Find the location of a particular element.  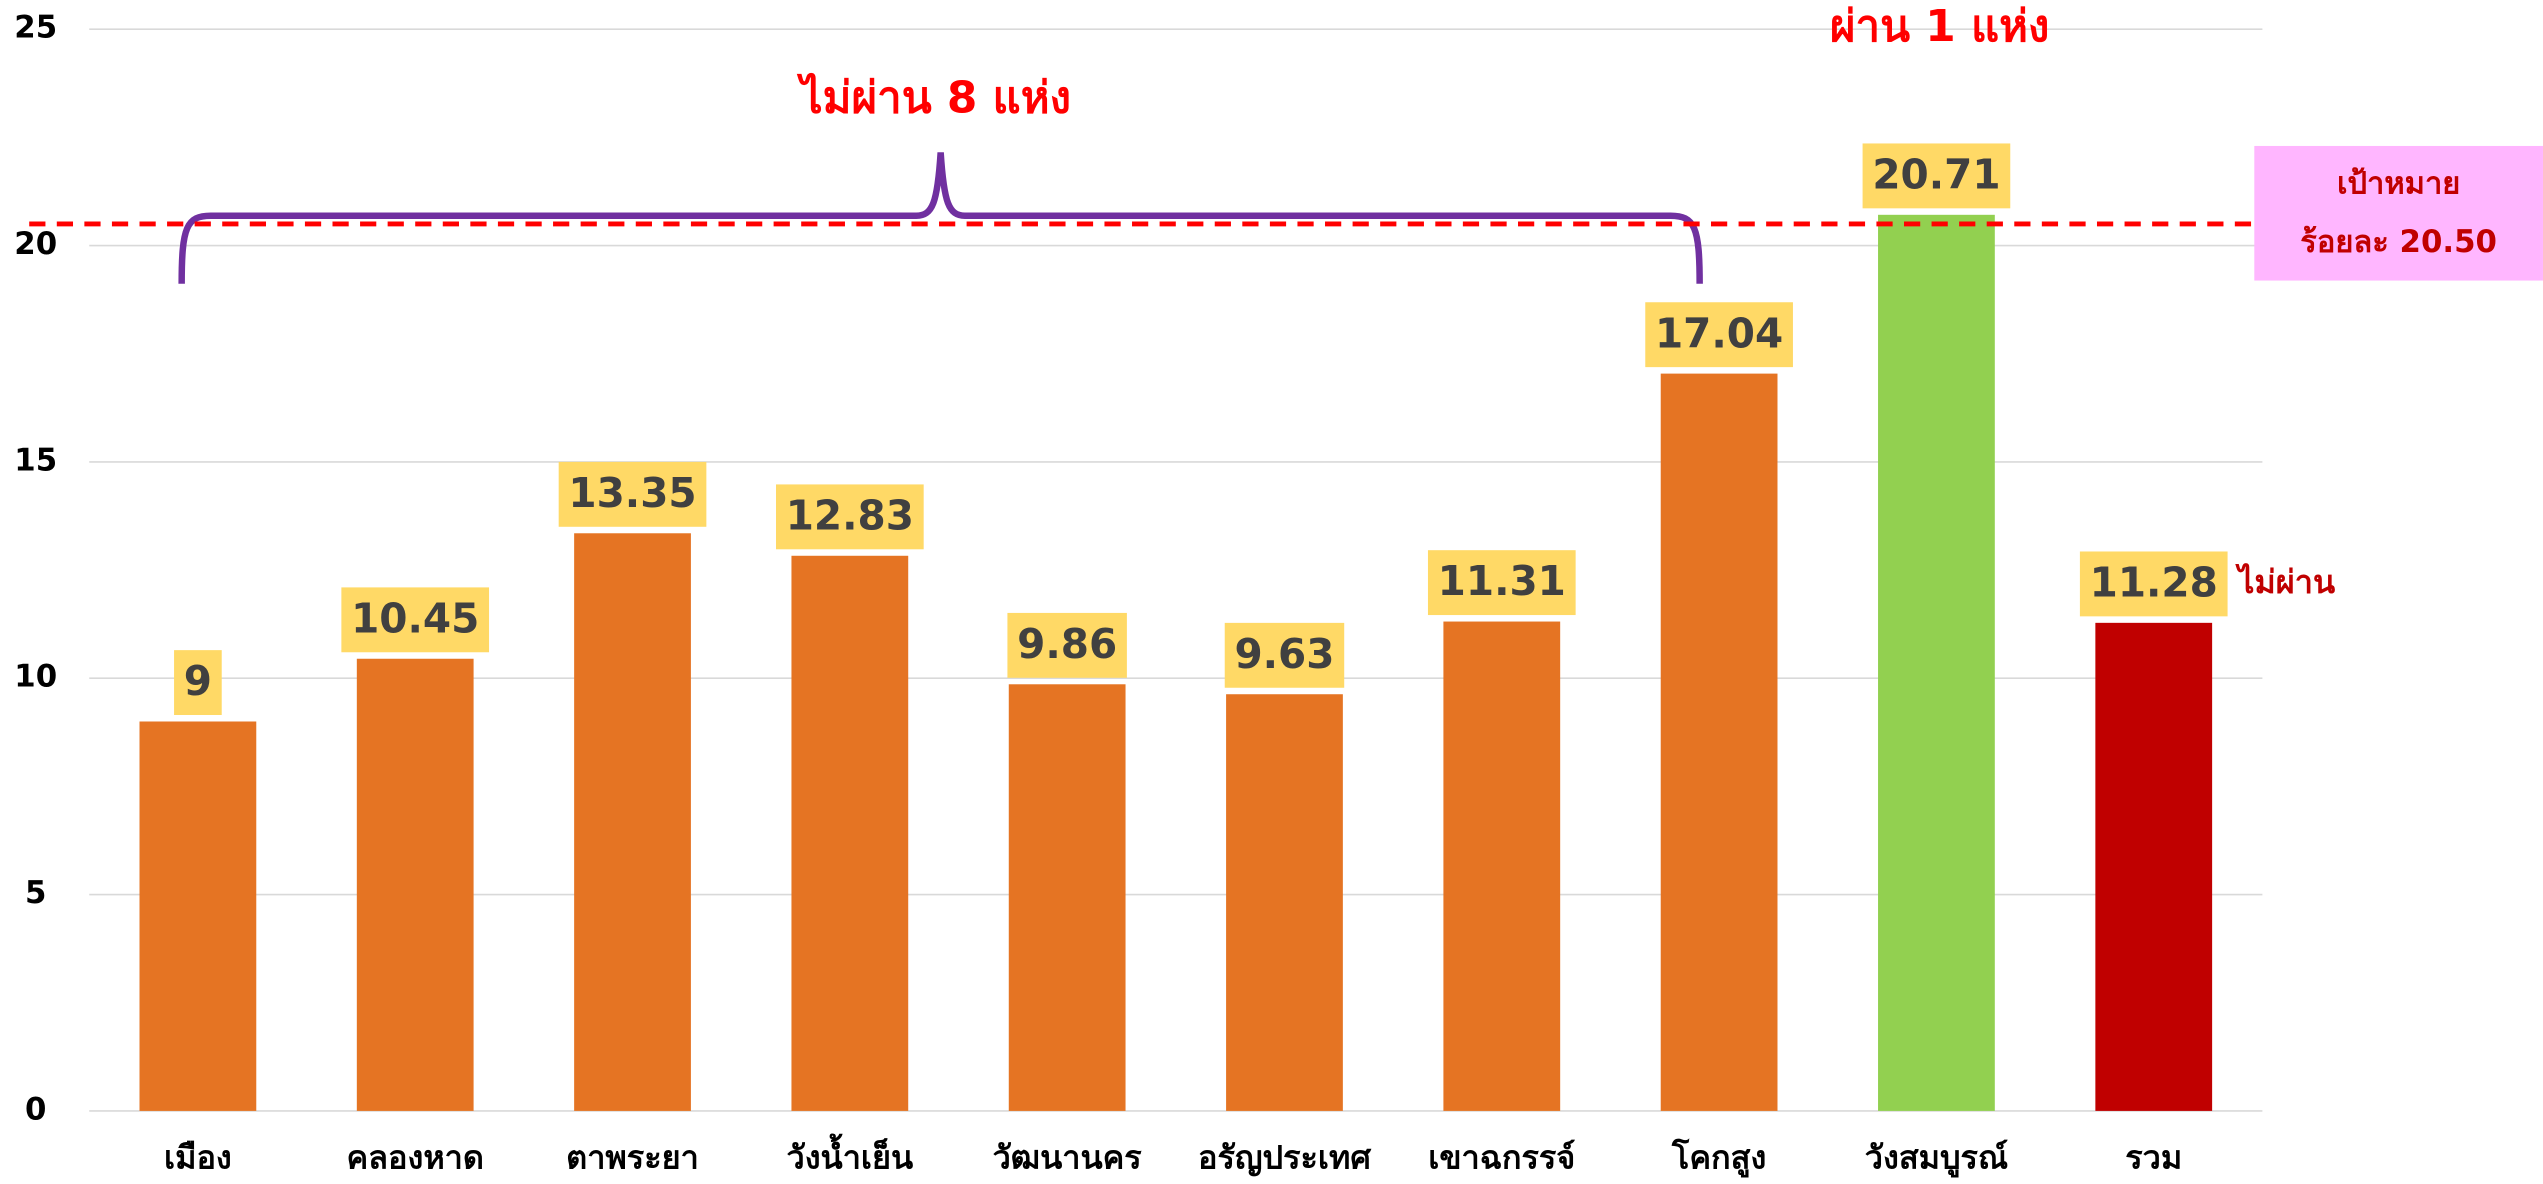

target-box is located at coordinates (2398, 213).